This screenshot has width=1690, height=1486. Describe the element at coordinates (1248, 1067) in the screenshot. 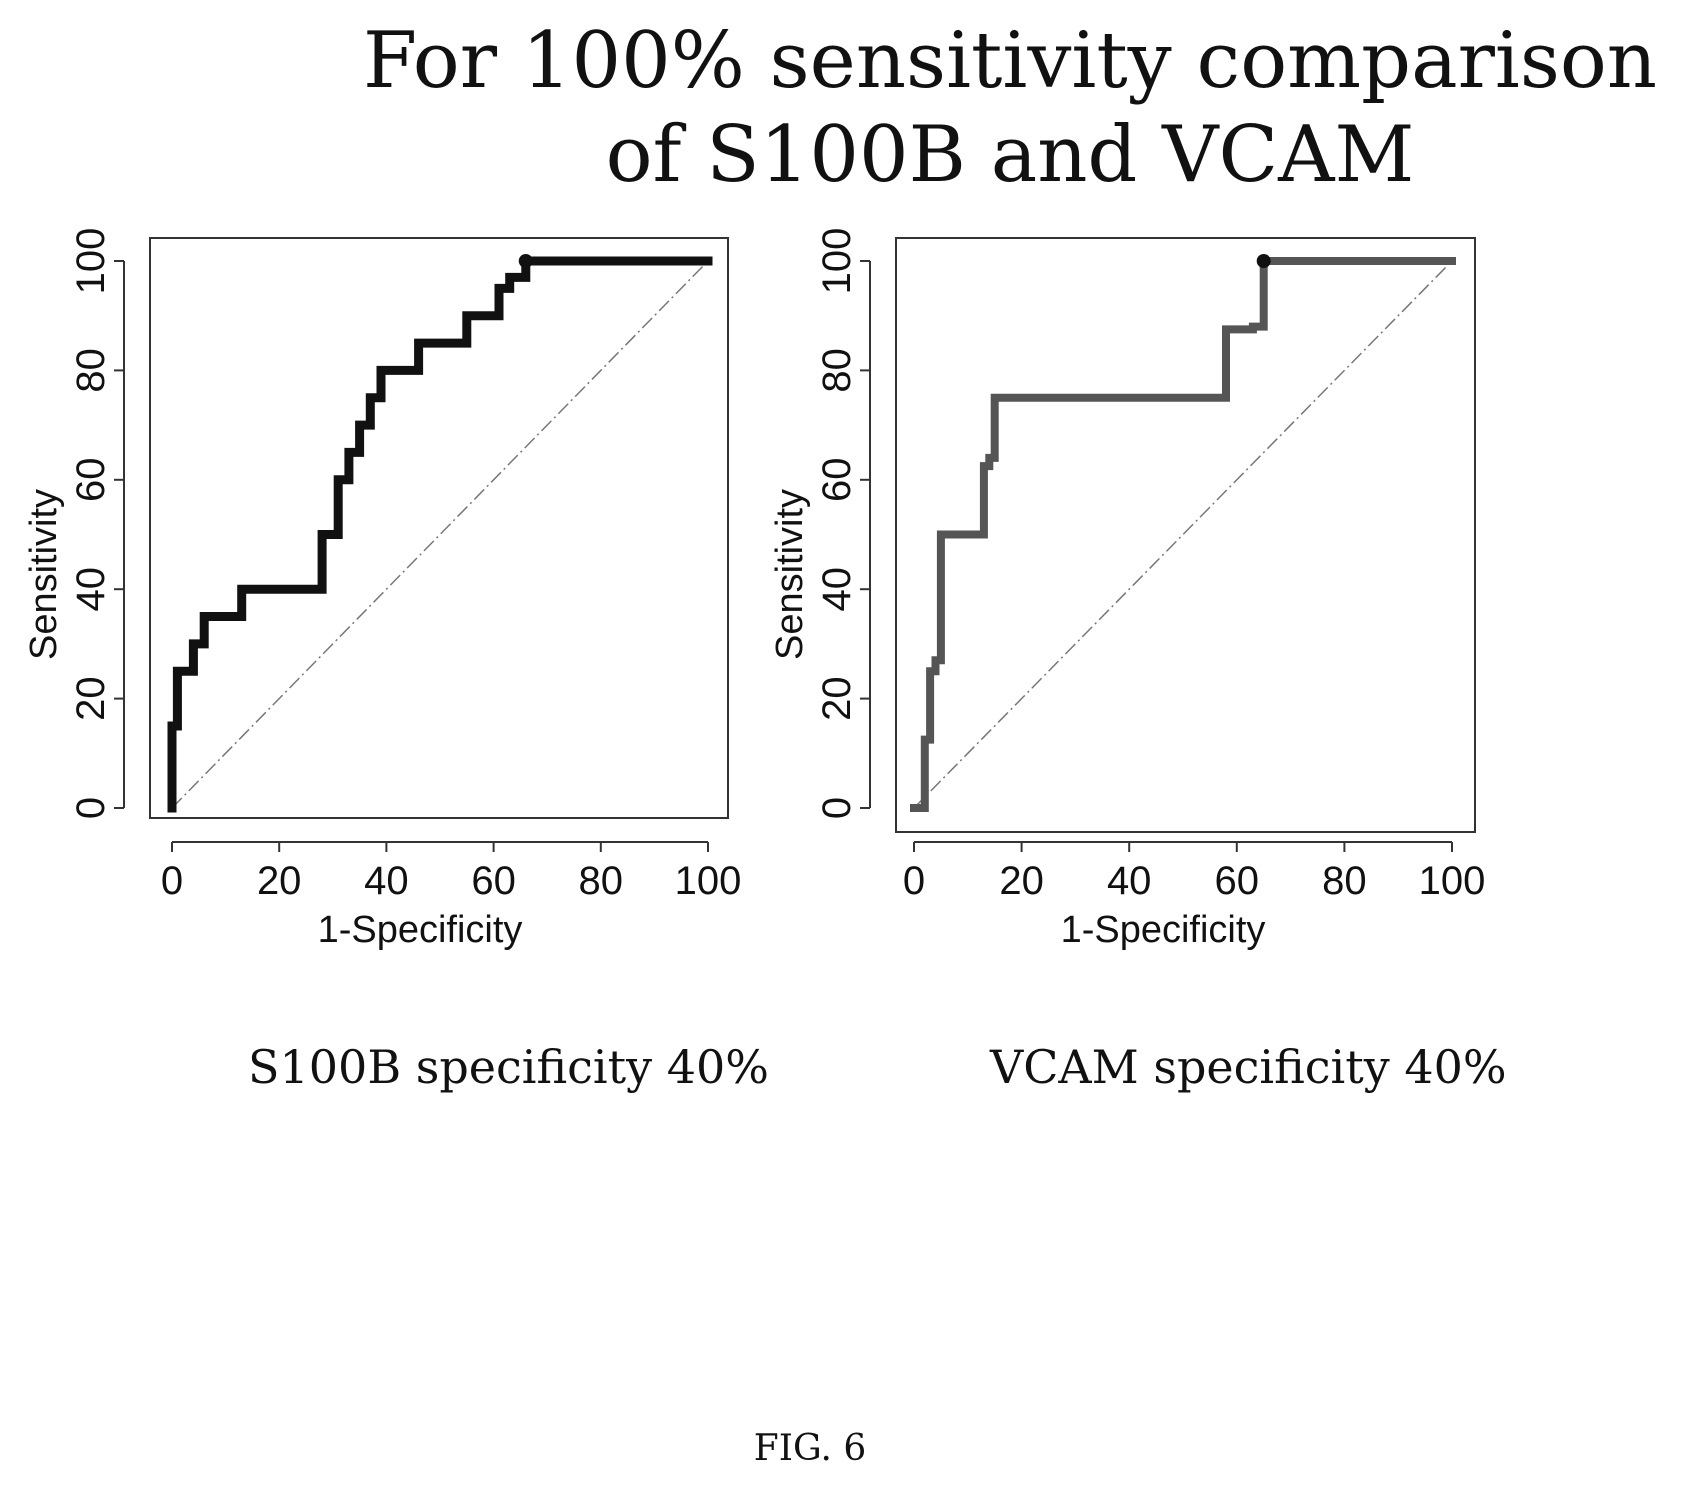

I see `vcam-caption: VCAM specificity 40%` at that location.